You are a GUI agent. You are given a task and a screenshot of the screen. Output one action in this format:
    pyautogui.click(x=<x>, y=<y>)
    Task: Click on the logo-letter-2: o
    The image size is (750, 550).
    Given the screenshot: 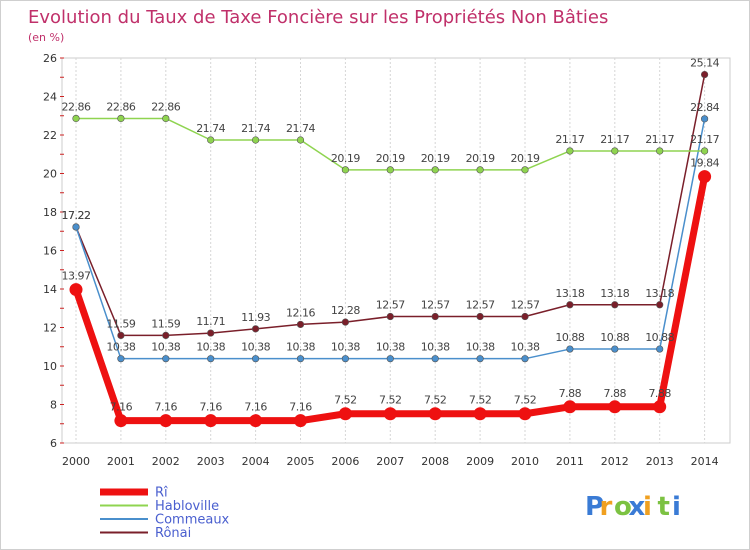 What is the action you would take?
    pyautogui.click(x=623, y=507)
    